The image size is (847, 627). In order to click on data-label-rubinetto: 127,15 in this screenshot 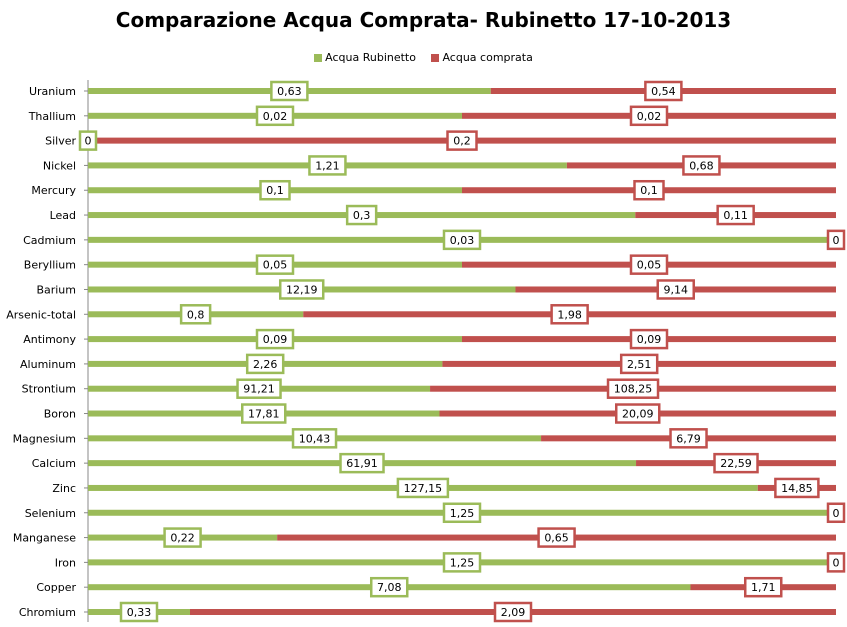, I will do `click(423, 488)`.